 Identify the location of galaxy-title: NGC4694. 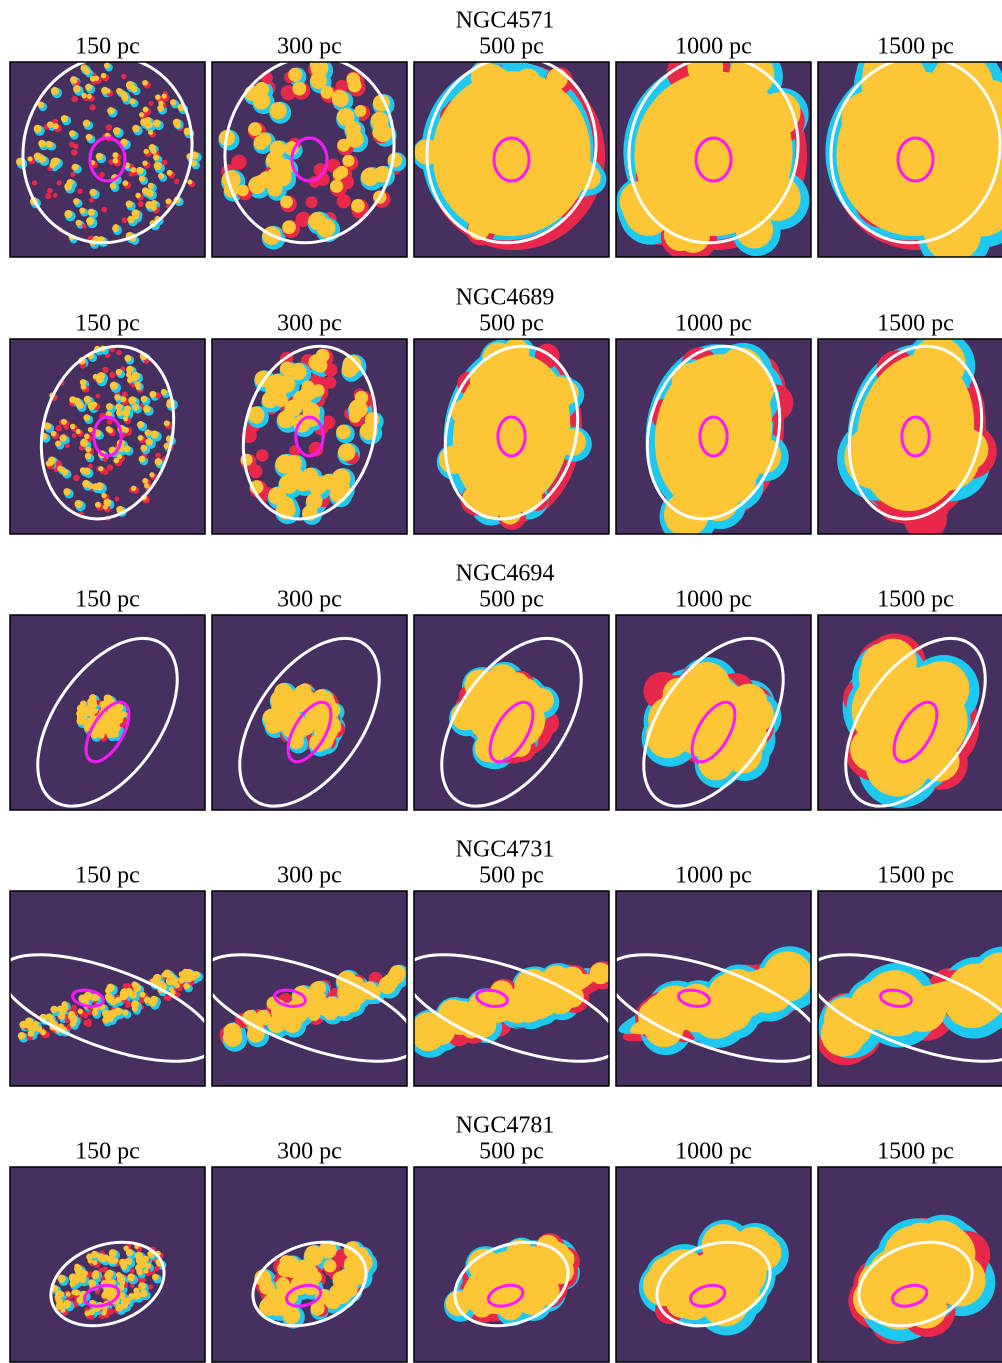
(505, 574).